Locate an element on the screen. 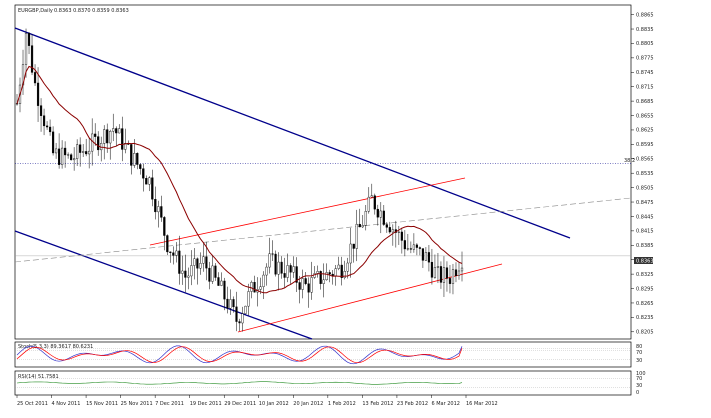  price-tick-label: 0.8415 is located at coordinates (645, 232).